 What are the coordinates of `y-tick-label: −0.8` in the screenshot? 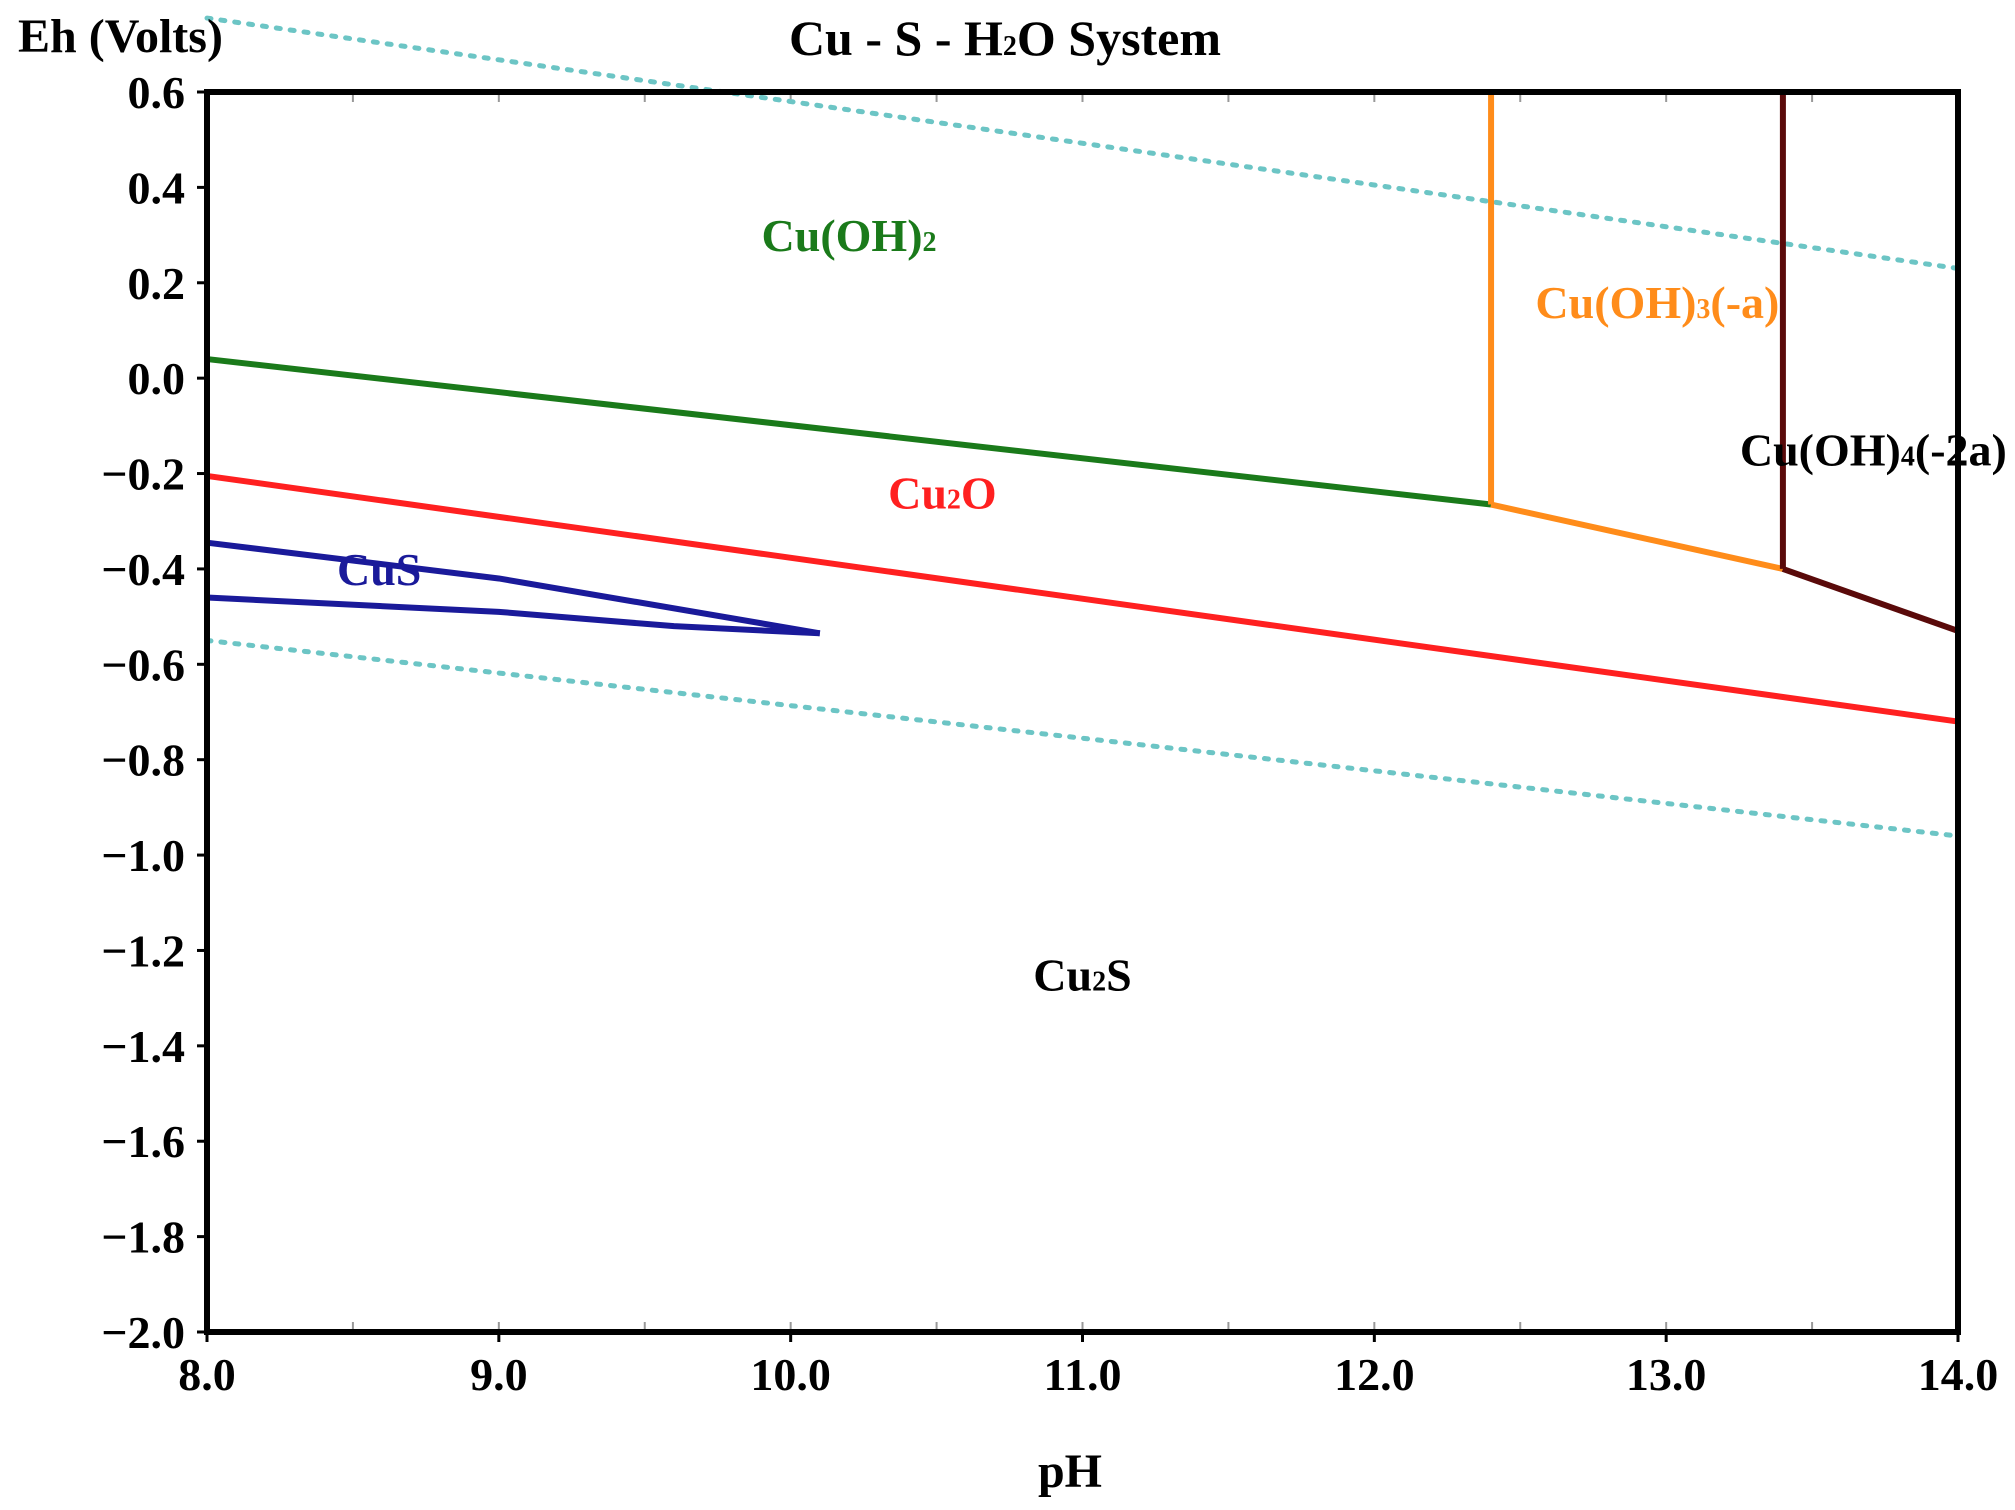 It's located at (143, 760).